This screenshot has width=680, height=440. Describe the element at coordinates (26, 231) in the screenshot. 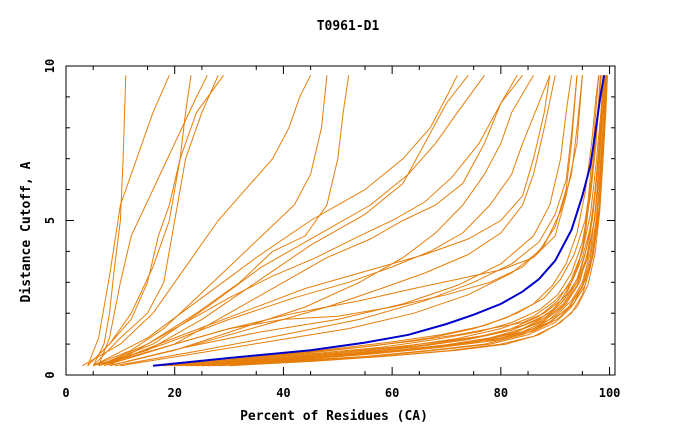

I see `y-axis-label: Distance Cutoff, A` at that location.